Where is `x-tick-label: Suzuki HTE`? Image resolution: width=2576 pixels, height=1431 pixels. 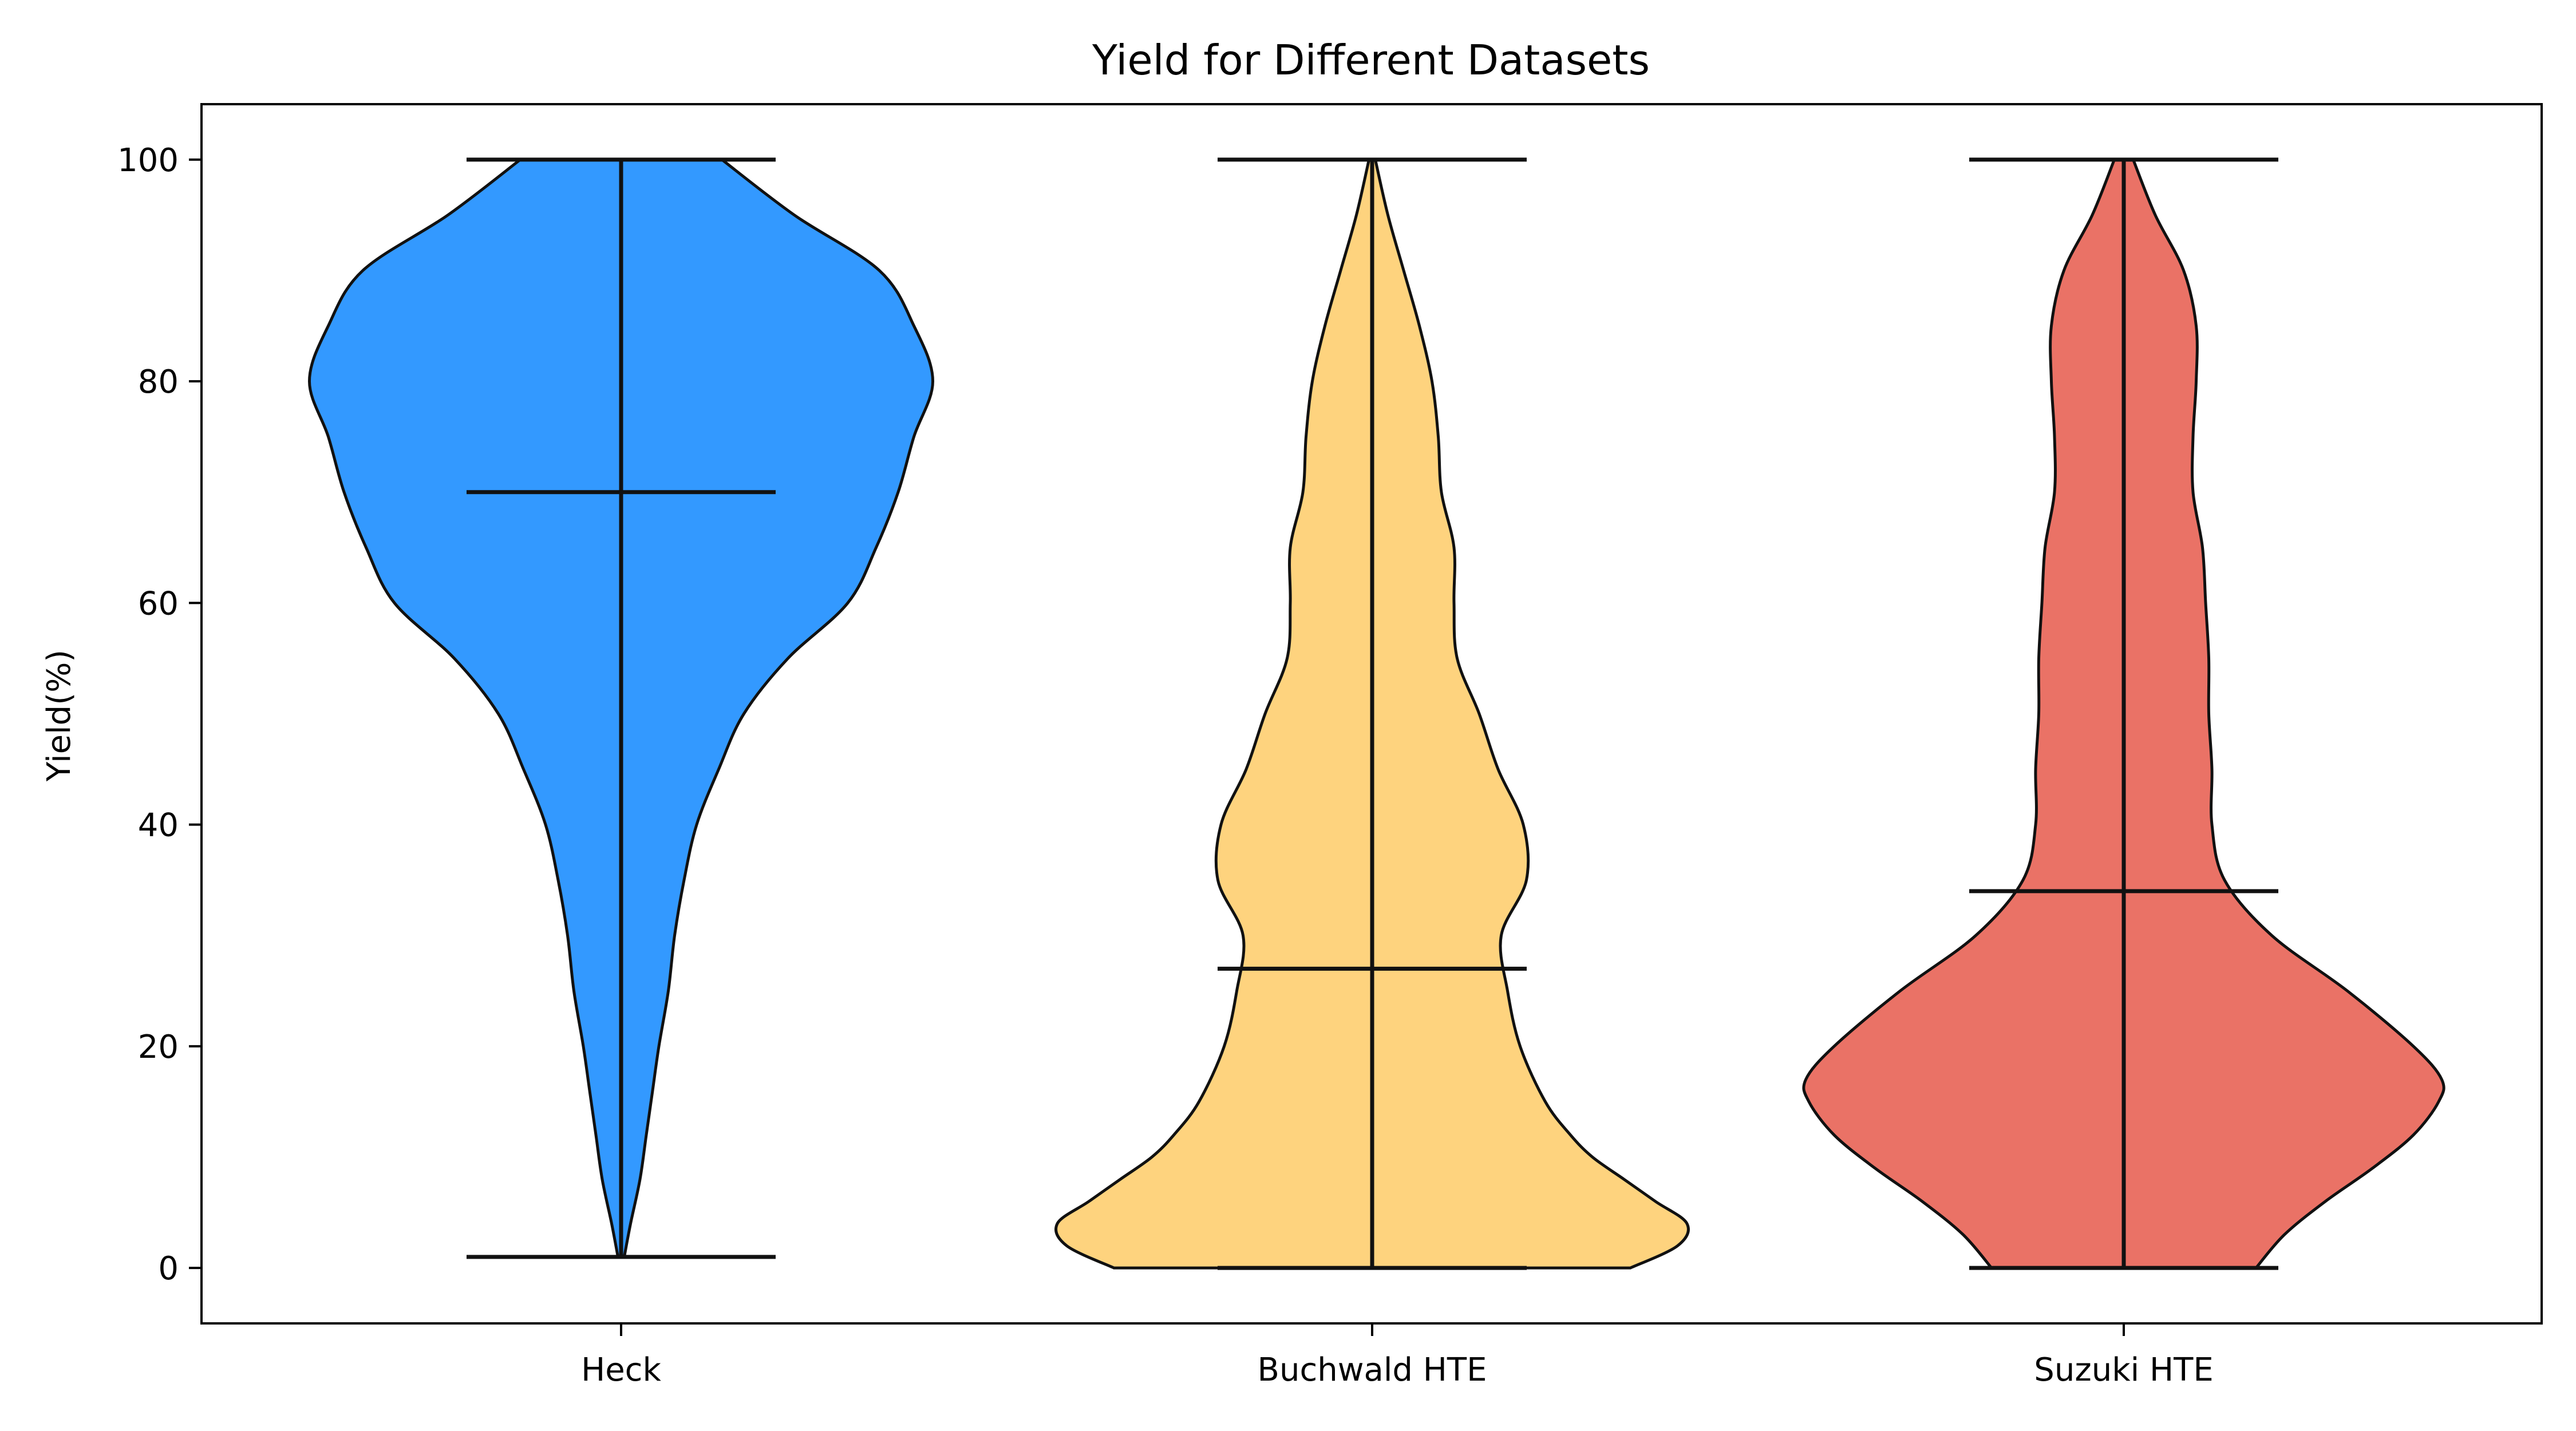 x-tick-label: Suzuki HTE is located at coordinates (2123, 1370).